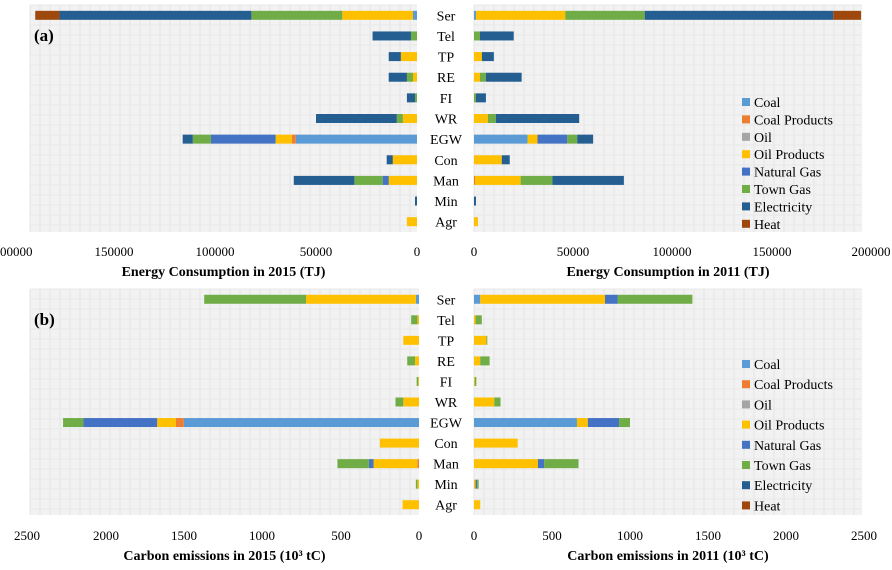 This screenshot has width=892, height=570. I want to click on bar-wr-electricity, so click(537, 118).